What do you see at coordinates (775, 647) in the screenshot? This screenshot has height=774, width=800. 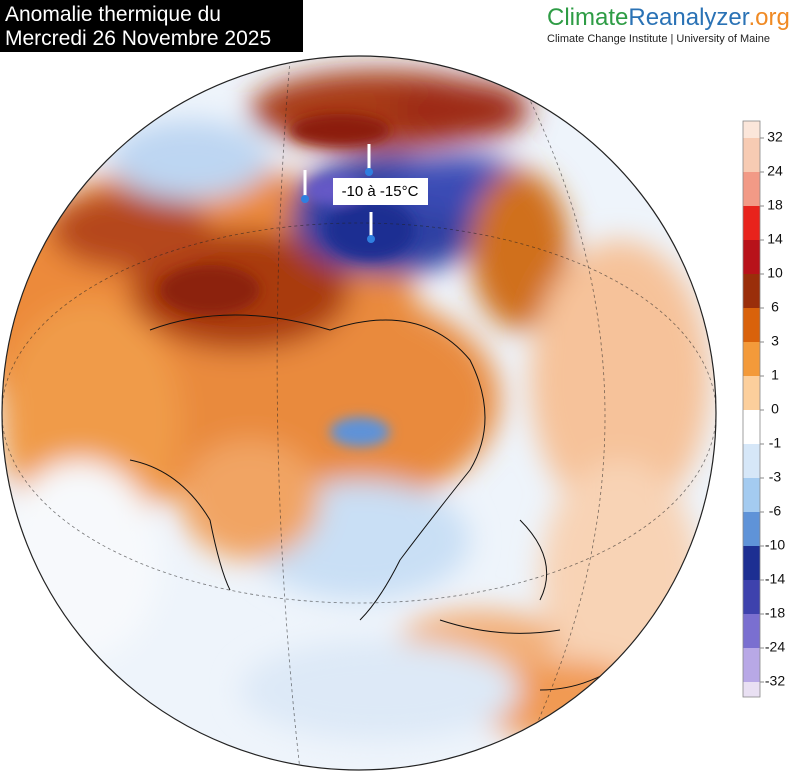 I see `colorbar-label: -24` at bounding box center [775, 647].